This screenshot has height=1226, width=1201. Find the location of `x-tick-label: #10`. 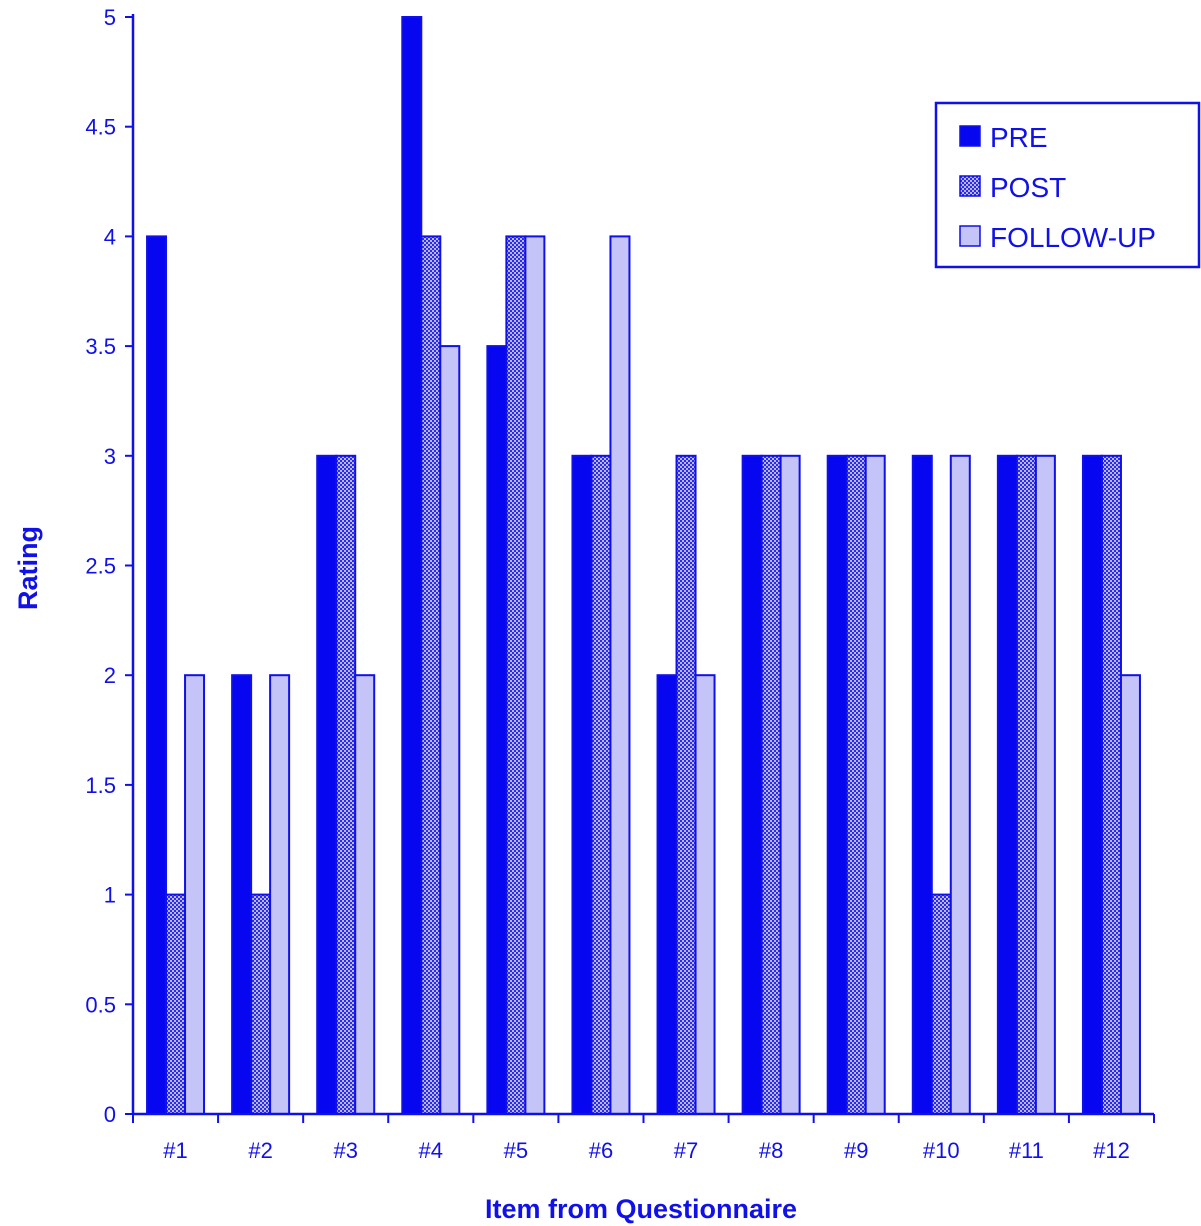

x-tick-label: #10 is located at coordinates (941, 1150).